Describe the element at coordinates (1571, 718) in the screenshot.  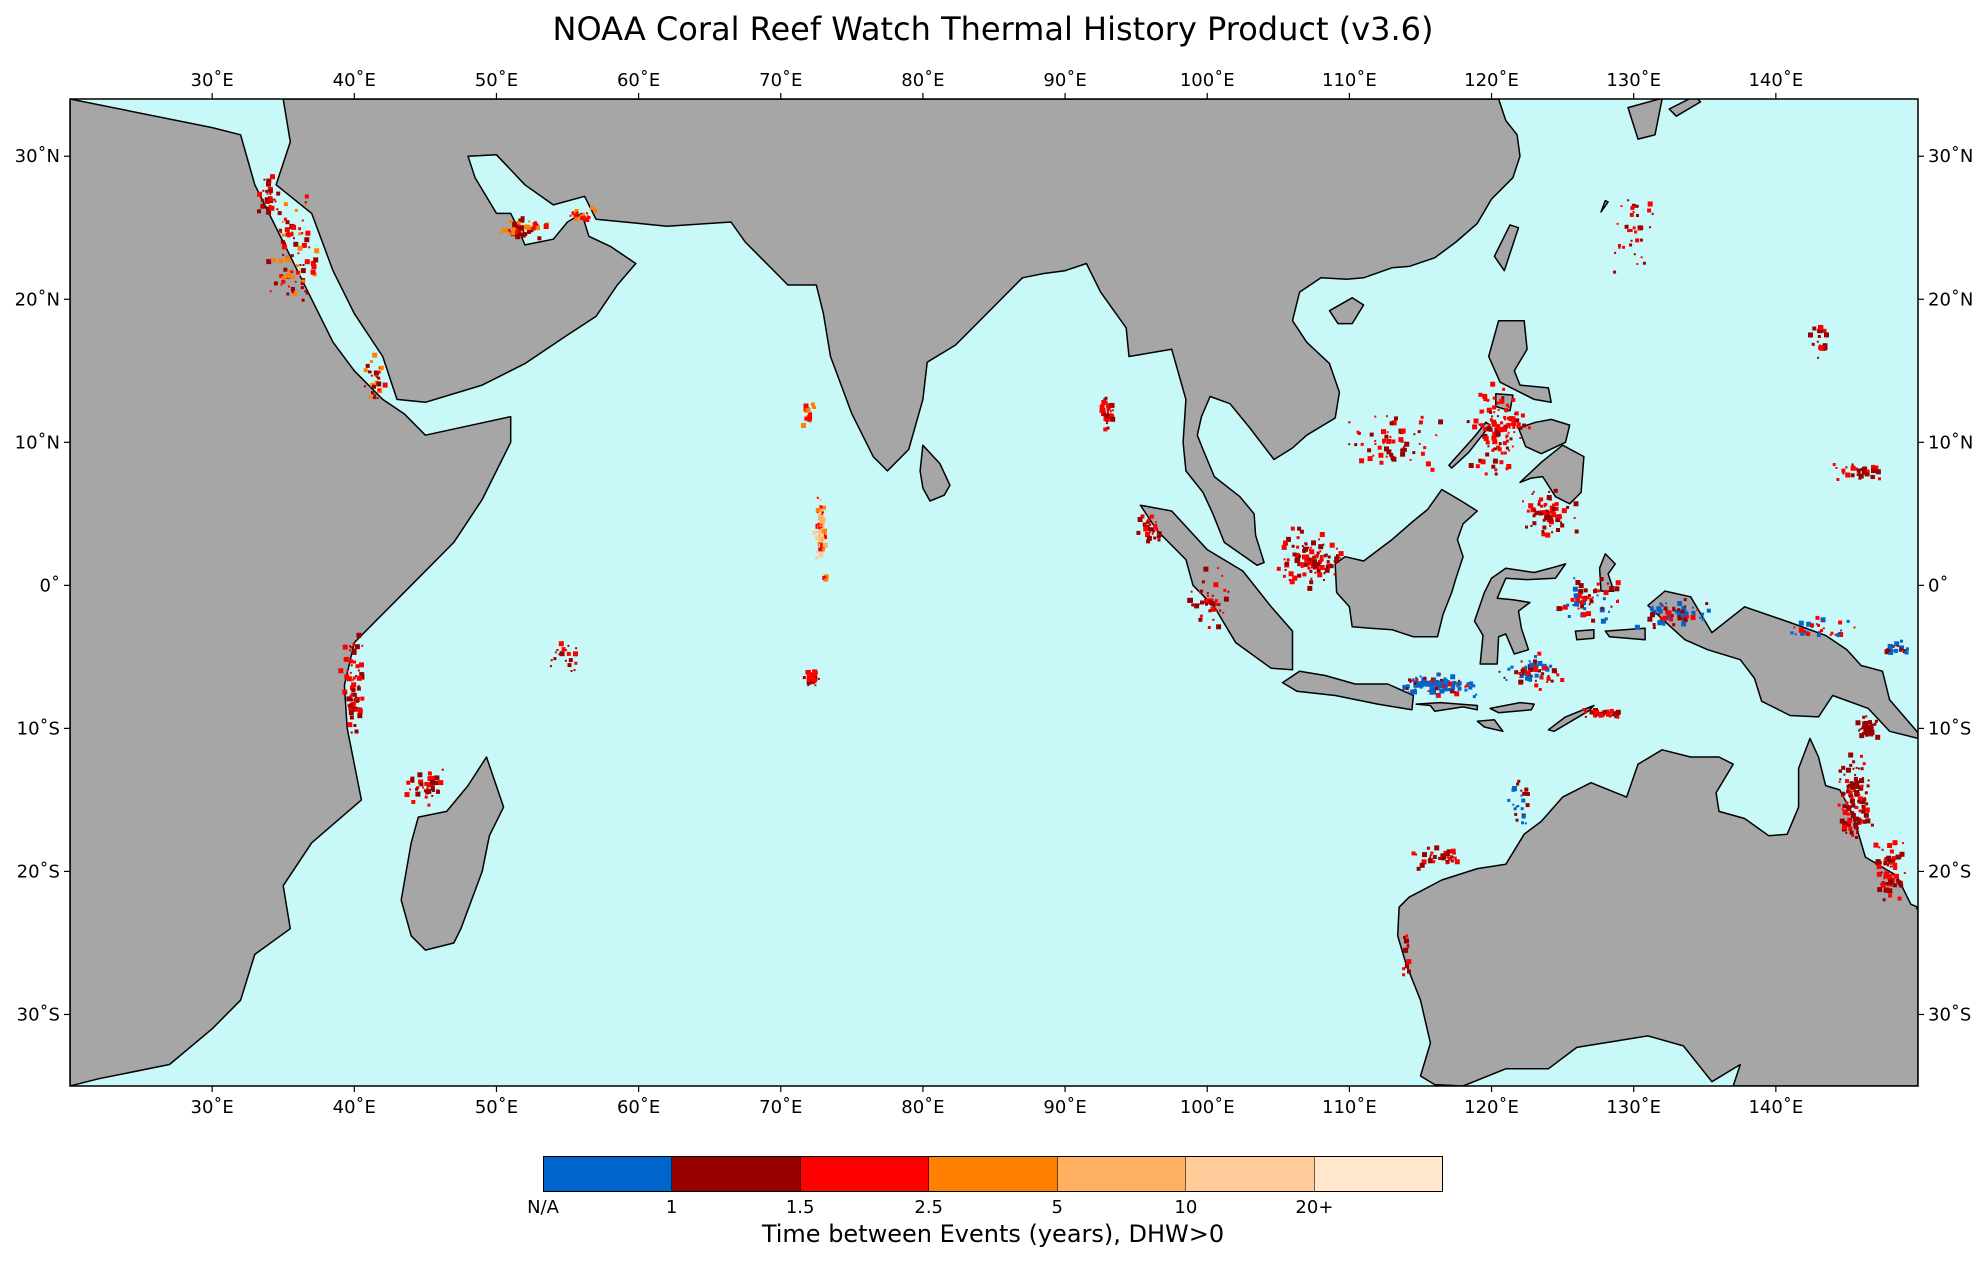
I see `land-timor` at that location.